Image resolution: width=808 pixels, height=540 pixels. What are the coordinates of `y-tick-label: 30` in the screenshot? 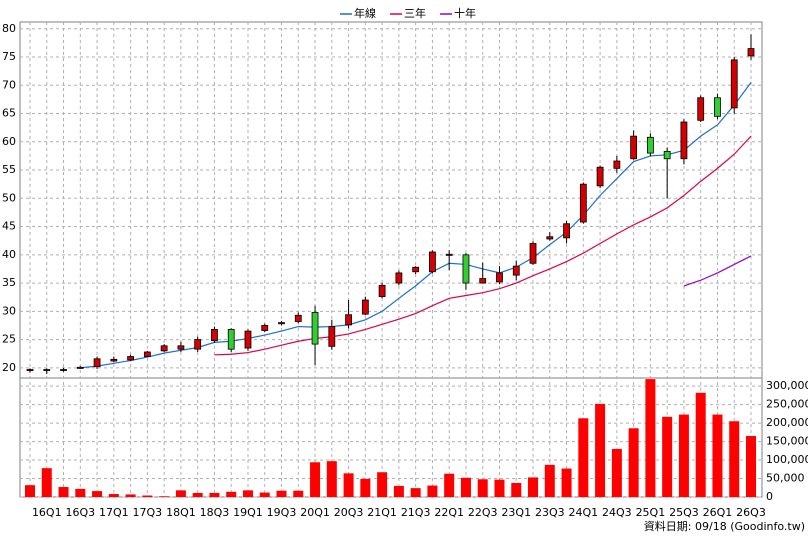 It's located at (9, 310).